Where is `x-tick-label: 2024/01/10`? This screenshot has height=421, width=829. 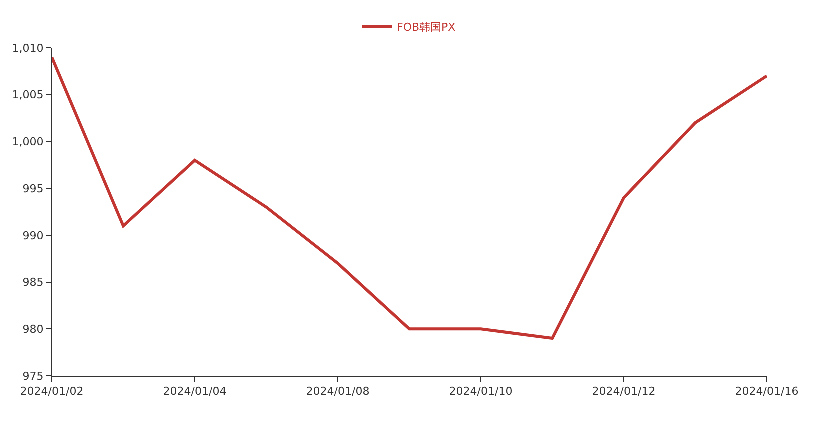
x-tick-label: 2024/01/10 is located at coordinates (481, 391).